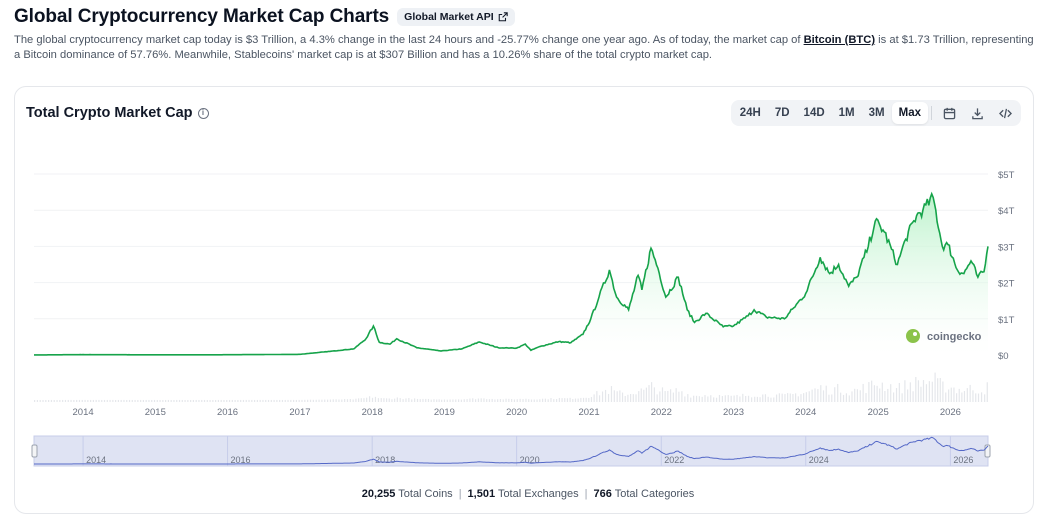  What do you see at coordinates (876, 113) in the screenshot?
I see `range-3m-button: 3M` at bounding box center [876, 113].